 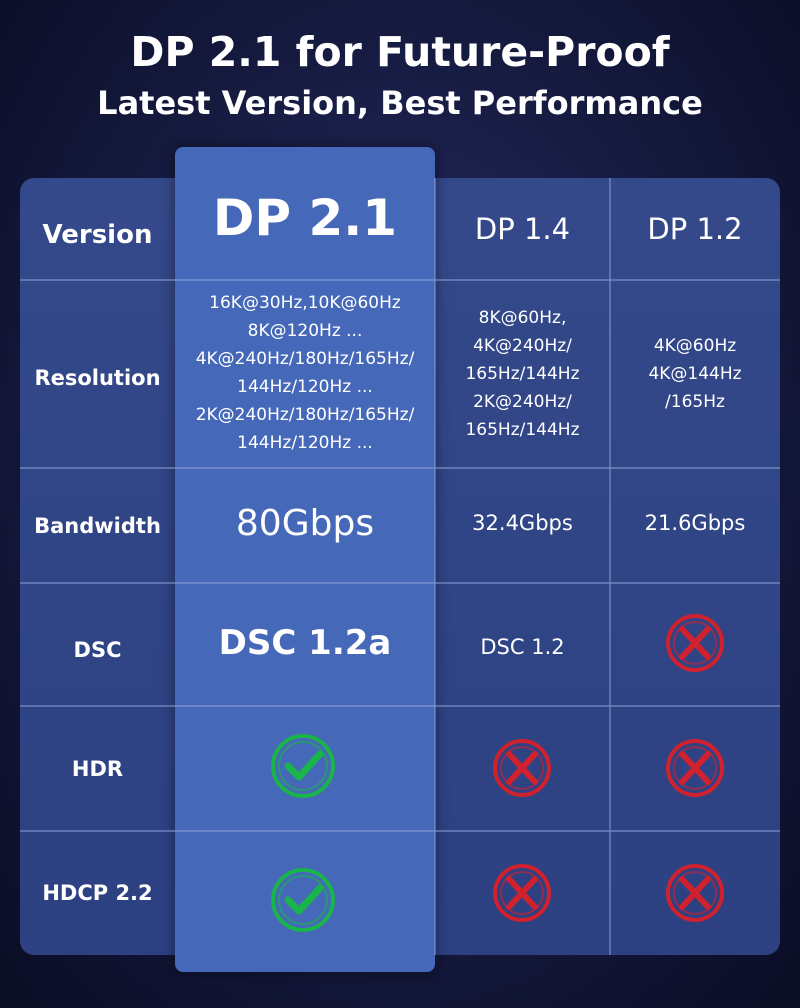 What do you see at coordinates (522, 647) in the screenshot?
I see `cell: DSC 1.2` at bounding box center [522, 647].